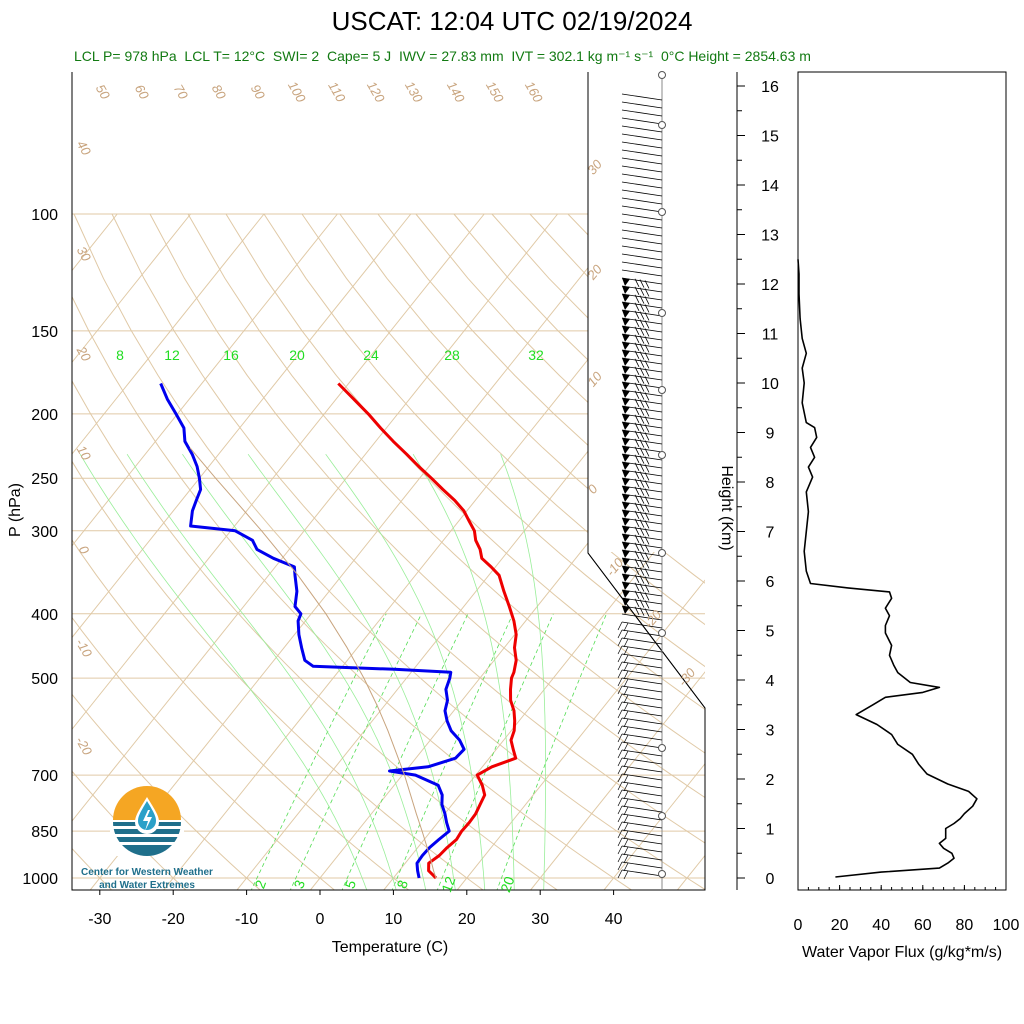 Image resolution: width=1024 pixels, height=1024 pixels. What do you see at coordinates (84, 648) in the screenshot?
I see `isotherm-label: -10` at bounding box center [84, 648].